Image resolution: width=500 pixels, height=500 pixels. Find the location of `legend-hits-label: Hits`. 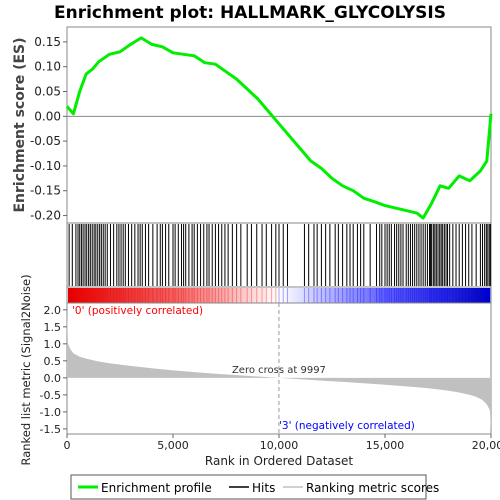

legend-hits-label: Hits is located at coordinates (263, 488).